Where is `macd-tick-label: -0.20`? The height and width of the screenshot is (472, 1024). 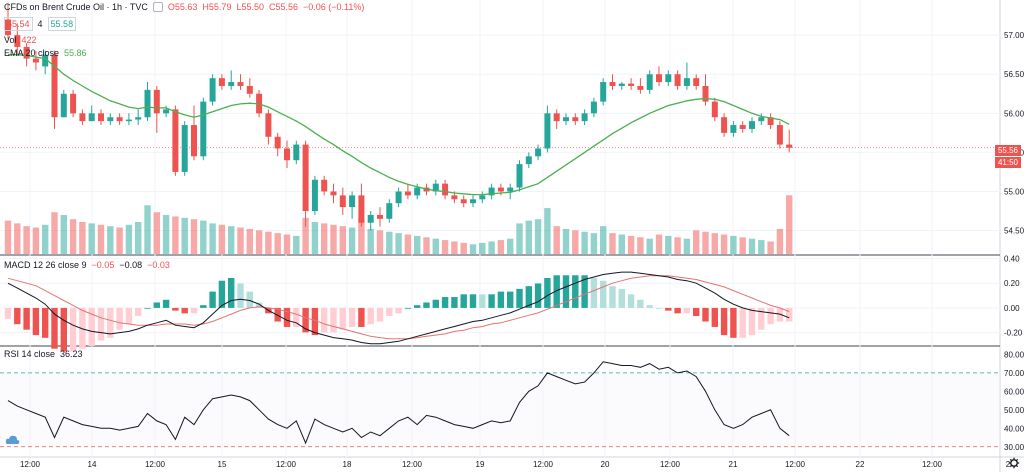 macd-tick-label: -0.20 is located at coordinates (1013, 333).